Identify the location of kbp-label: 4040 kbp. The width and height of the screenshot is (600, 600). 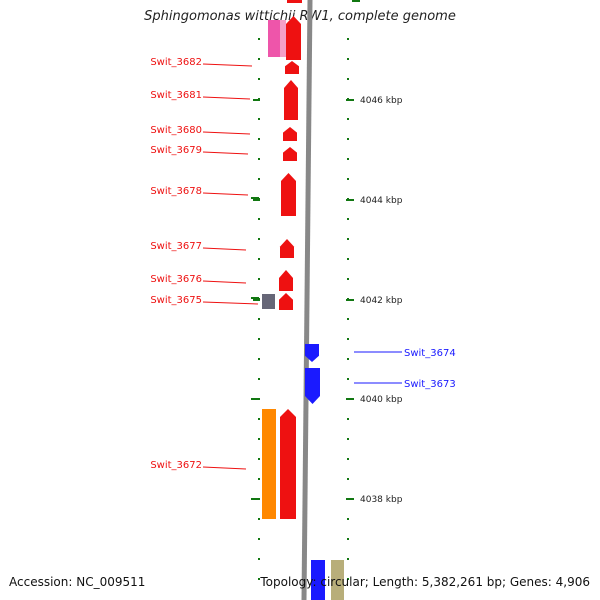
(381, 400).